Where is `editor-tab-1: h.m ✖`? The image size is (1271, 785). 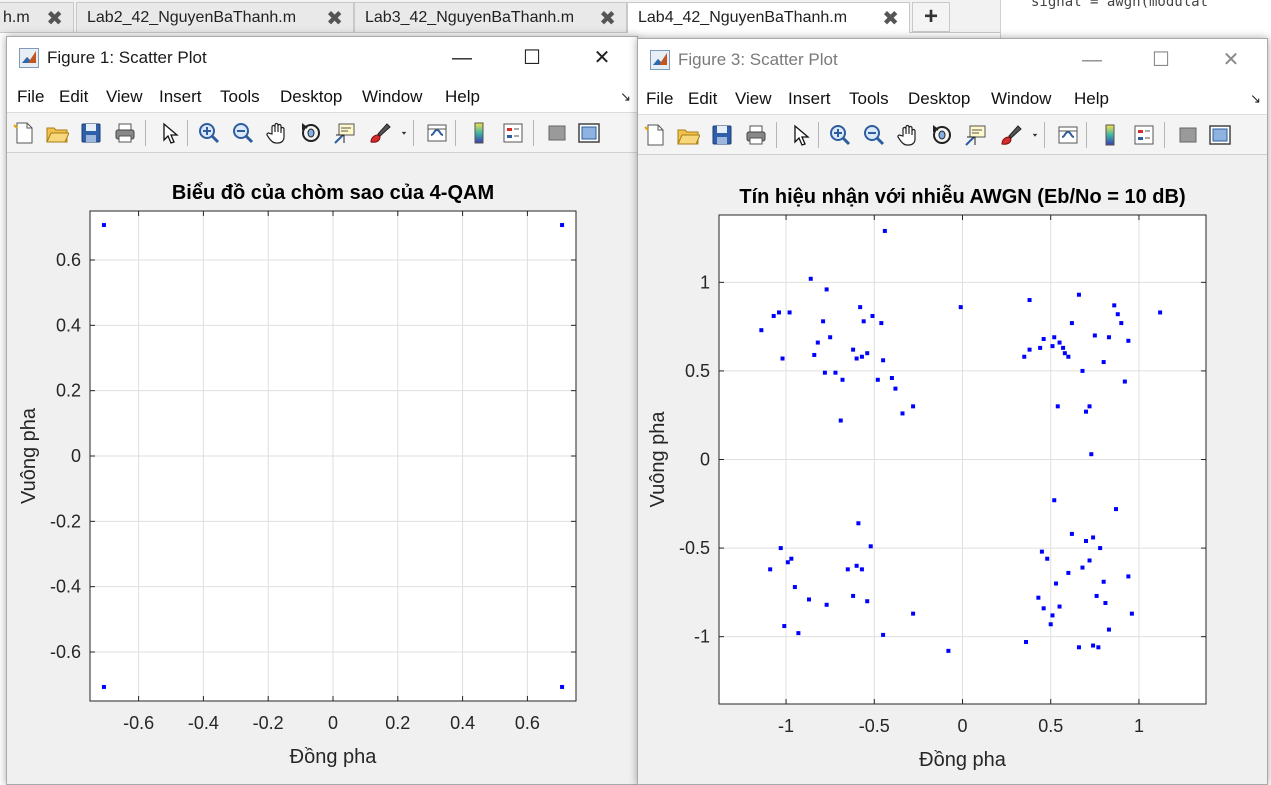
editor-tab-1: h.m ✖ is located at coordinates (37, 17).